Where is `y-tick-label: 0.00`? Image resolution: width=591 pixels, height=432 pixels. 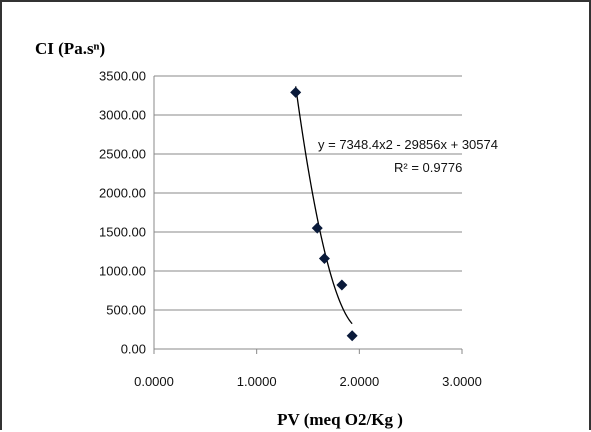 y-tick-label: 0.00 is located at coordinates (133, 349).